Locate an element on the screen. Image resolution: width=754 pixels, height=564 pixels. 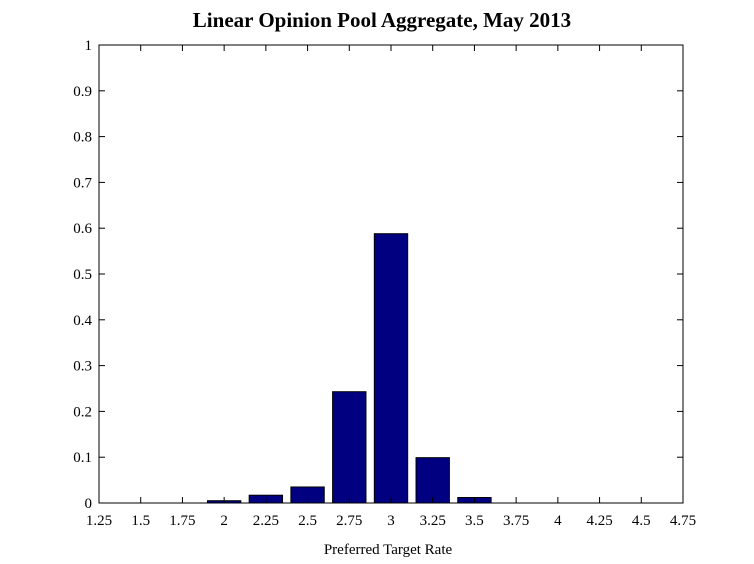
x-tick-label: 2.5 is located at coordinates (307, 521).